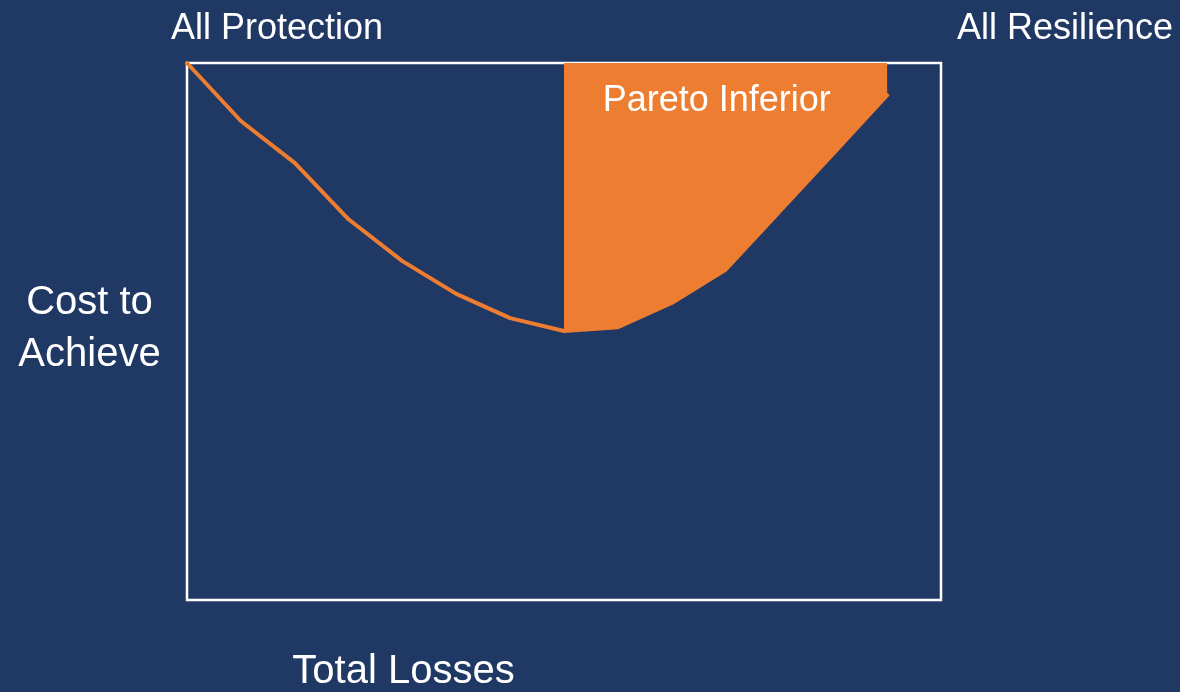 The height and width of the screenshot is (692, 1180). Describe the element at coordinates (1064, 26) in the screenshot. I see `text: All Resilience` at that location.